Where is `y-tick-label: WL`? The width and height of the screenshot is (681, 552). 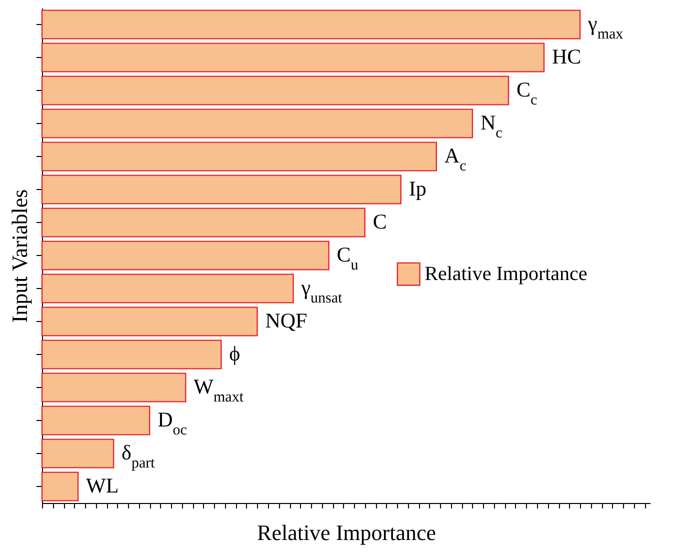 y-tick-label: WL is located at coordinates (102, 486).